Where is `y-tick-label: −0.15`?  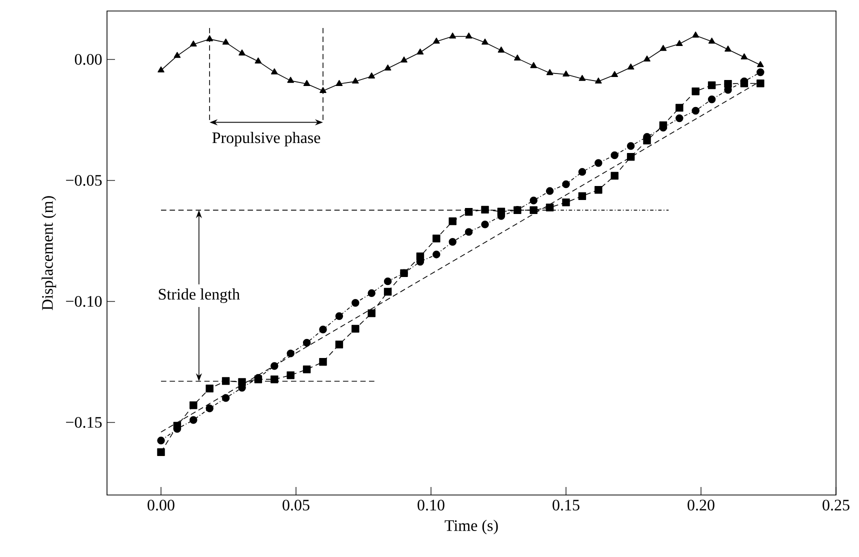 y-tick-label: −0.15 is located at coordinates (84, 422).